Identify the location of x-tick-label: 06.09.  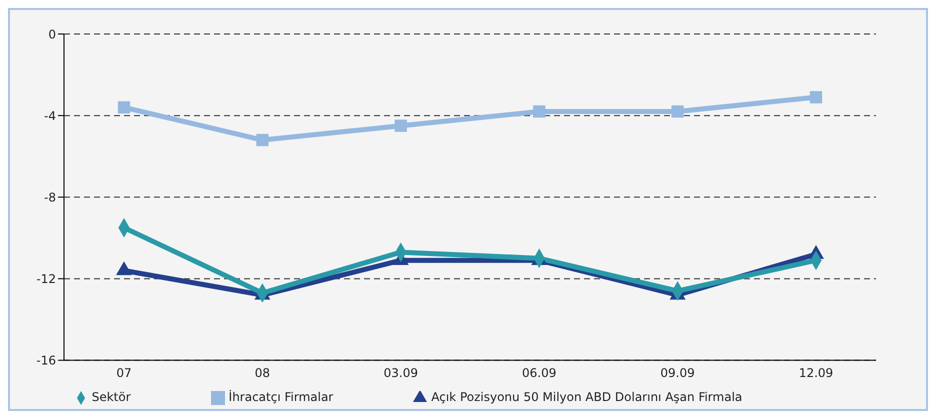
(539, 373).